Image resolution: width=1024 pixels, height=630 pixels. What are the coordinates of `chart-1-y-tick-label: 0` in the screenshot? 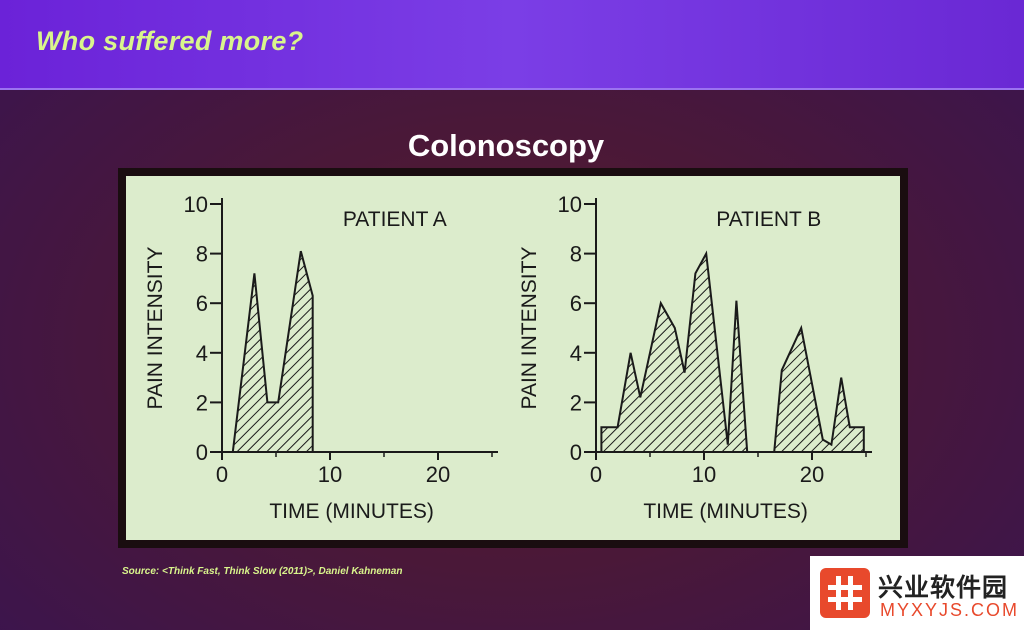 It's located at (576, 452).